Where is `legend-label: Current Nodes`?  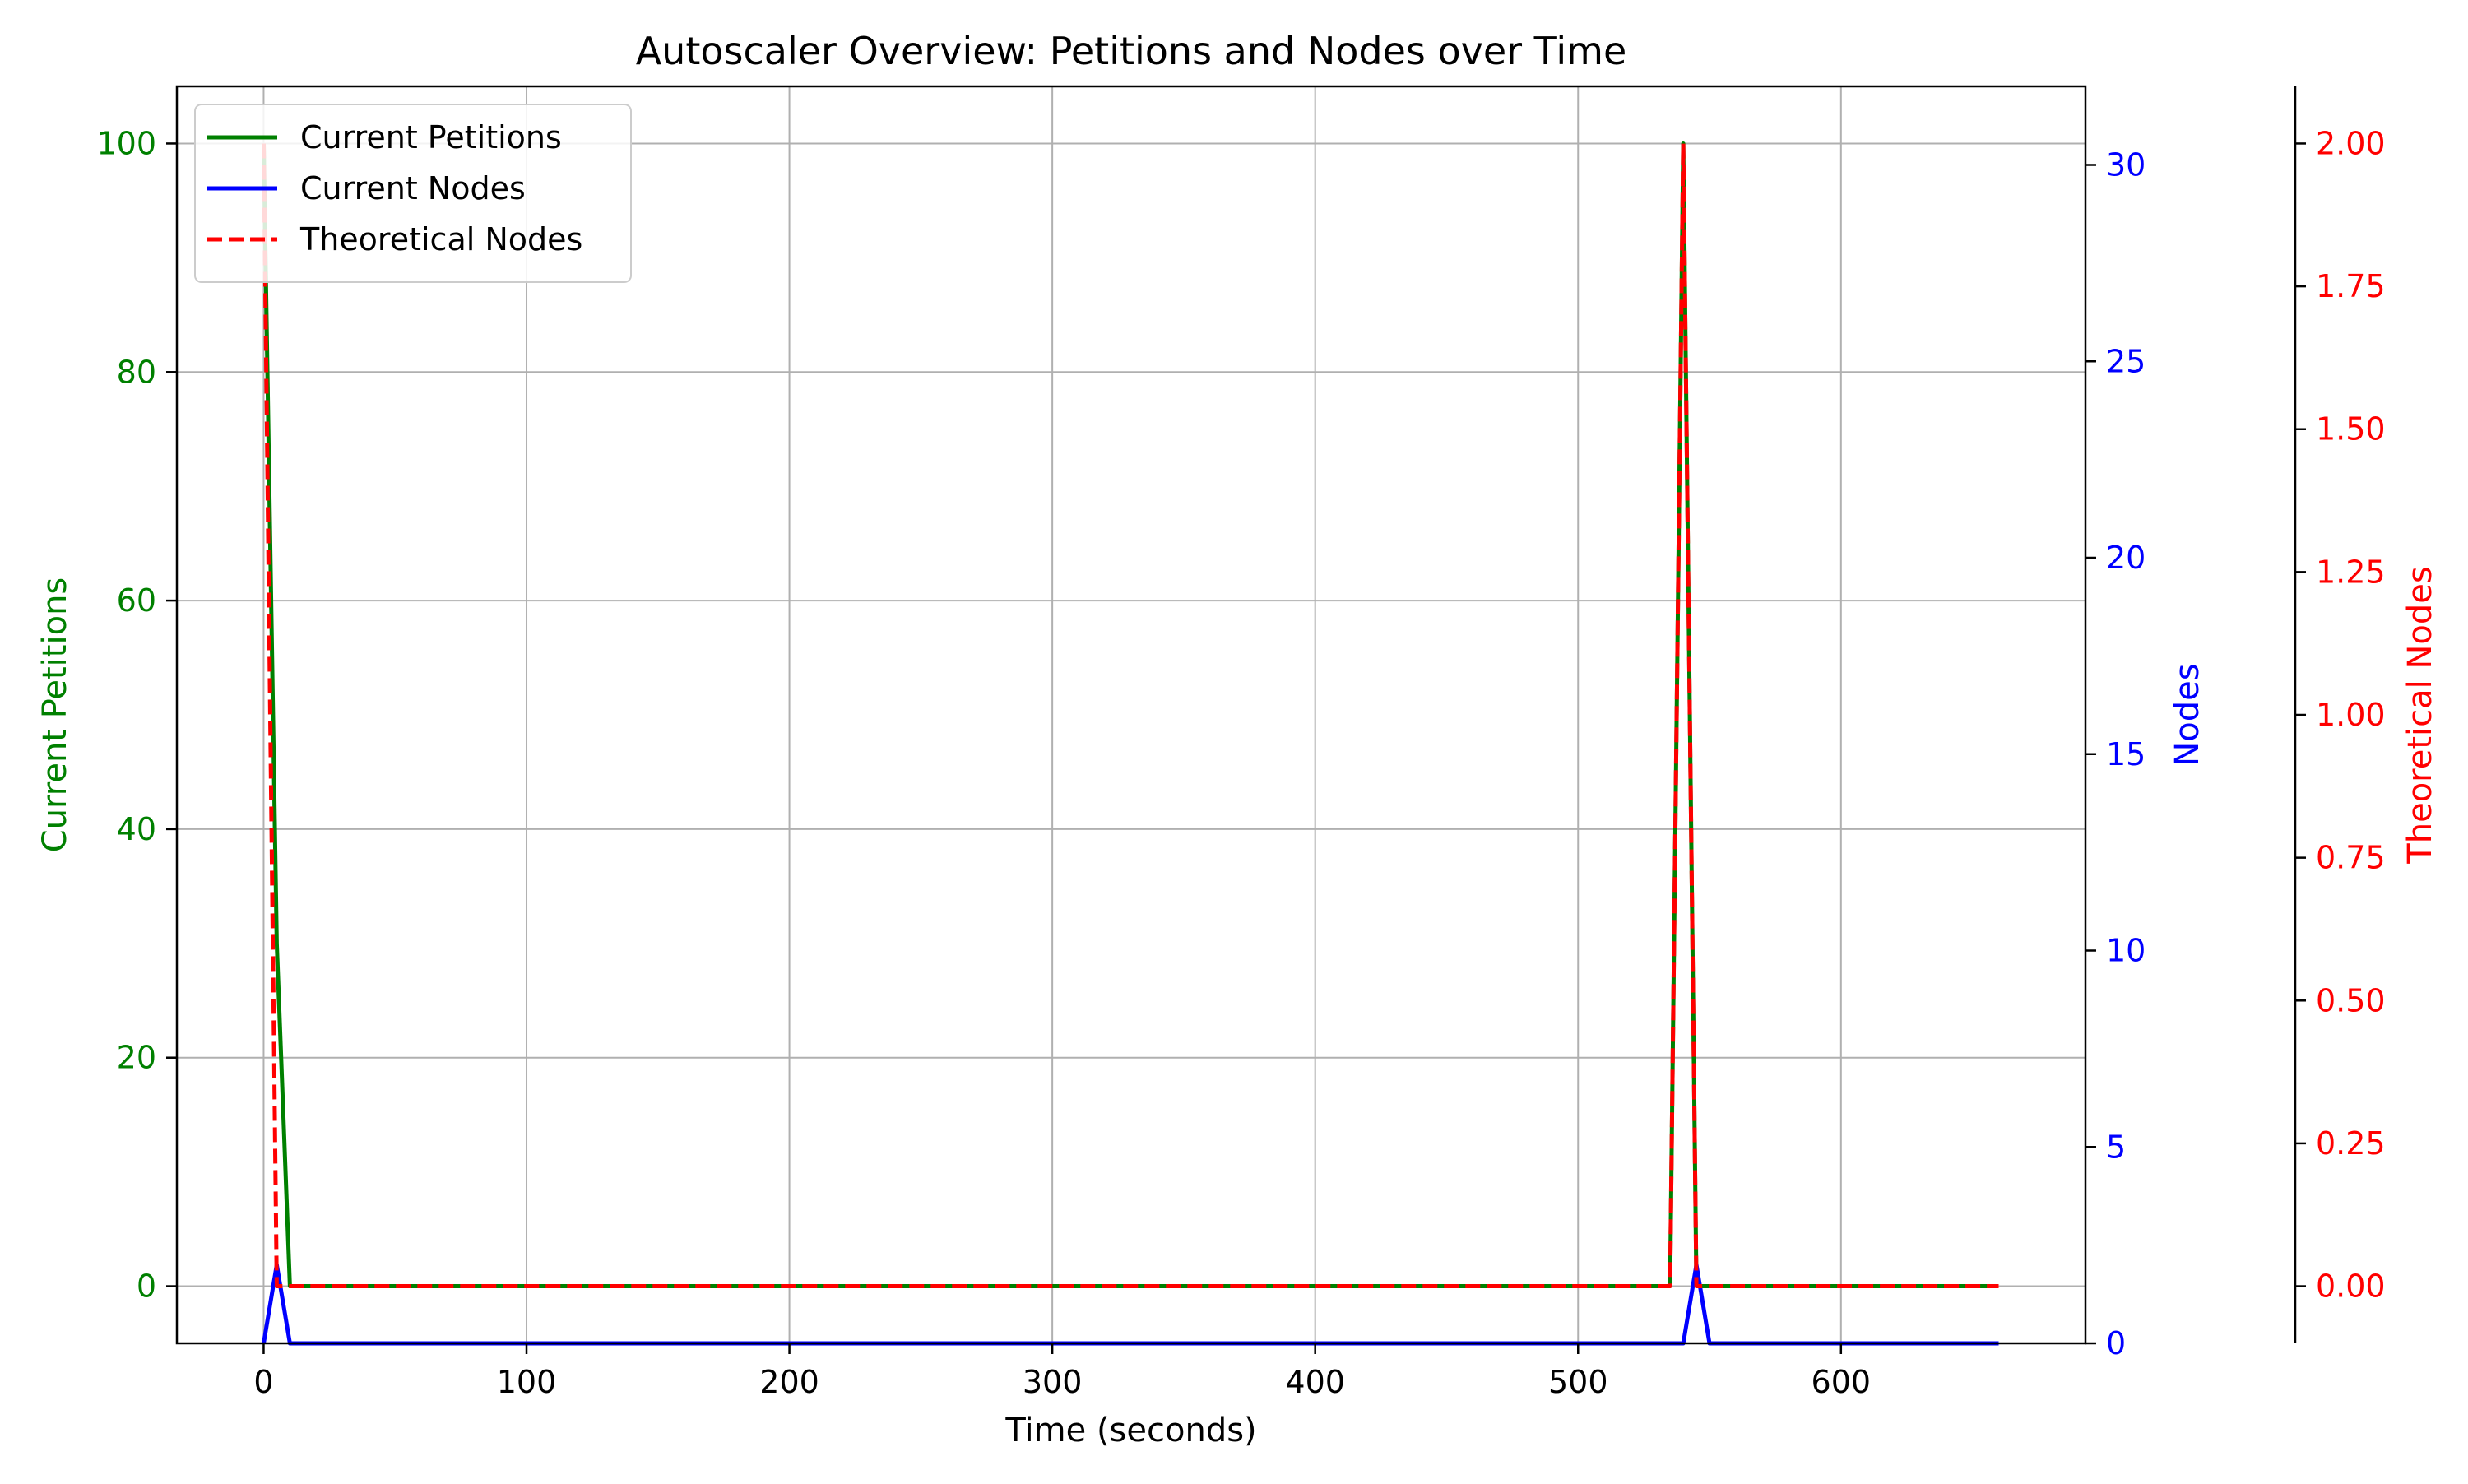 legend-label: Current Nodes is located at coordinates (413, 188).